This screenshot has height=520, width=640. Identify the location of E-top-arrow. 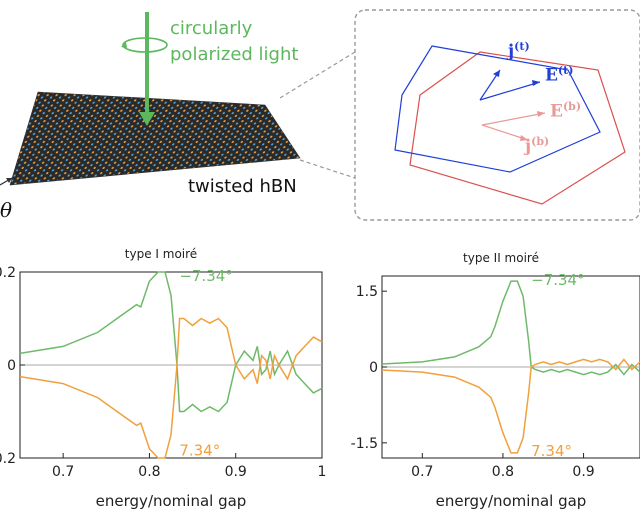
(510, 91).